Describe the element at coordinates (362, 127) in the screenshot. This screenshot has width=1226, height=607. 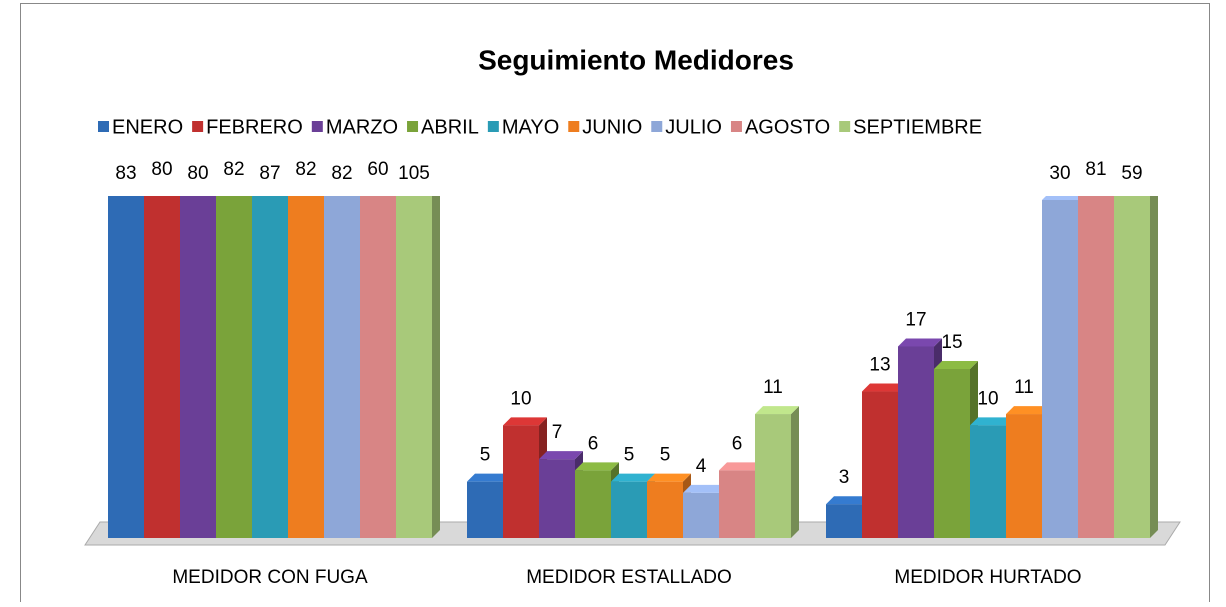
I see `legend-label: MARZO` at that location.